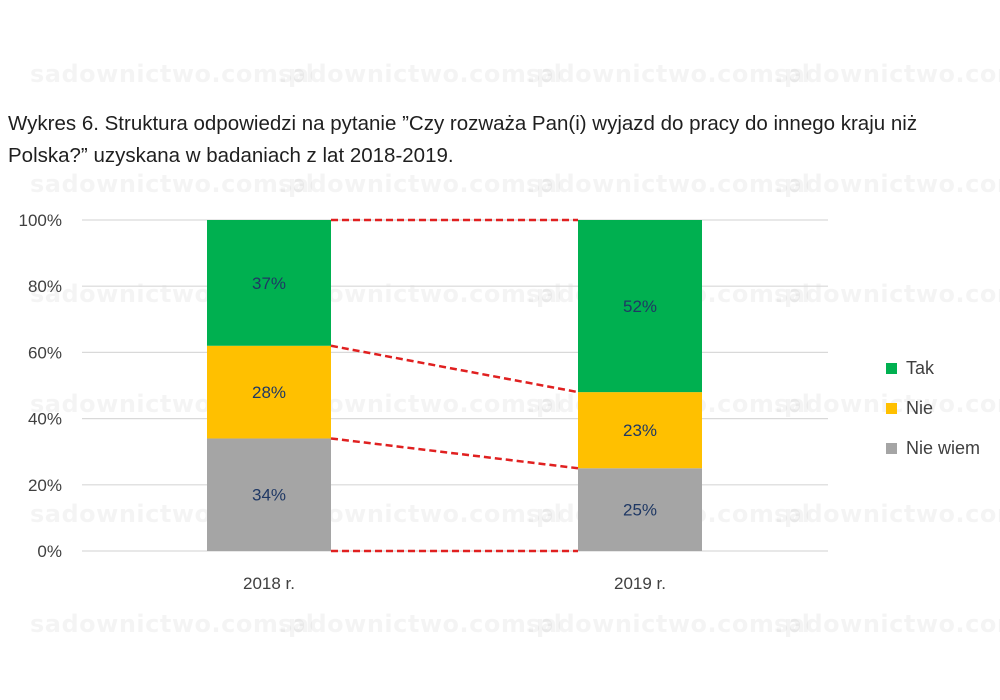  I want to click on data-label: 52%, so click(640, 306).